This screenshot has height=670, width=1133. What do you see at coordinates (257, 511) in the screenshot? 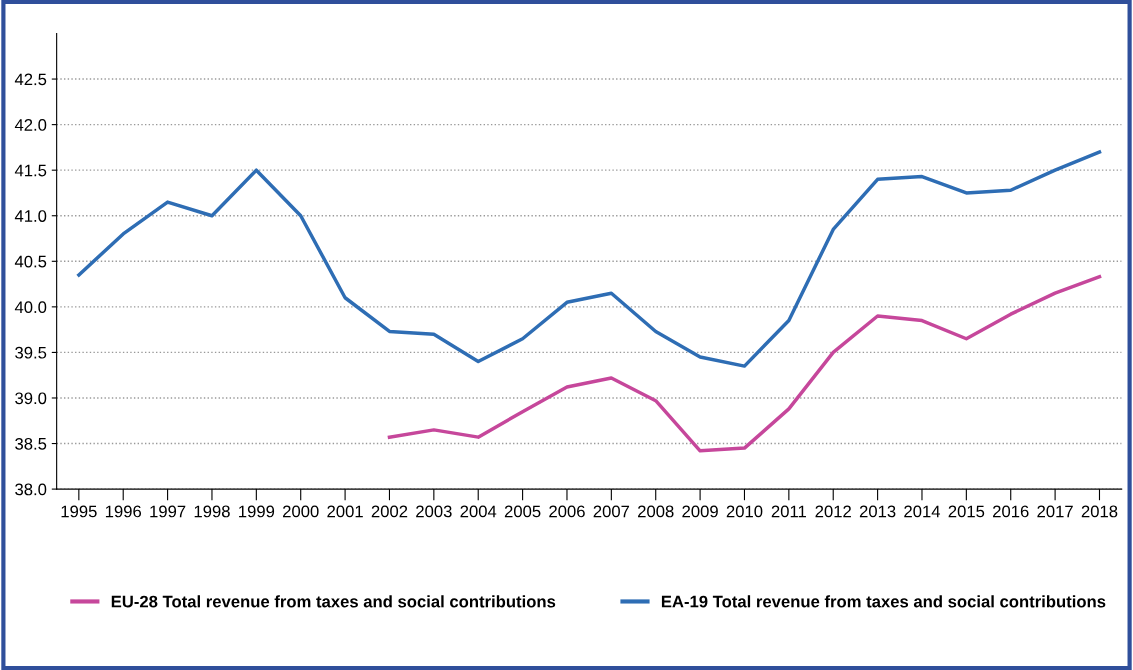
I see `x-tick-label: 1999` at bounding box center [257, 511].